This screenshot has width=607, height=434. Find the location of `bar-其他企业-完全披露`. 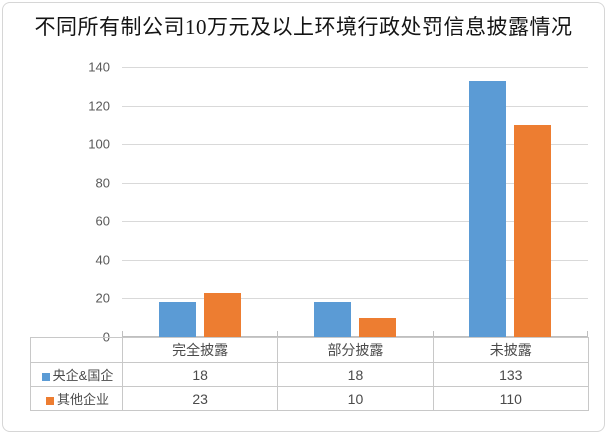

bar-其他企业-完全披露 is located at coordinates (222, 314).